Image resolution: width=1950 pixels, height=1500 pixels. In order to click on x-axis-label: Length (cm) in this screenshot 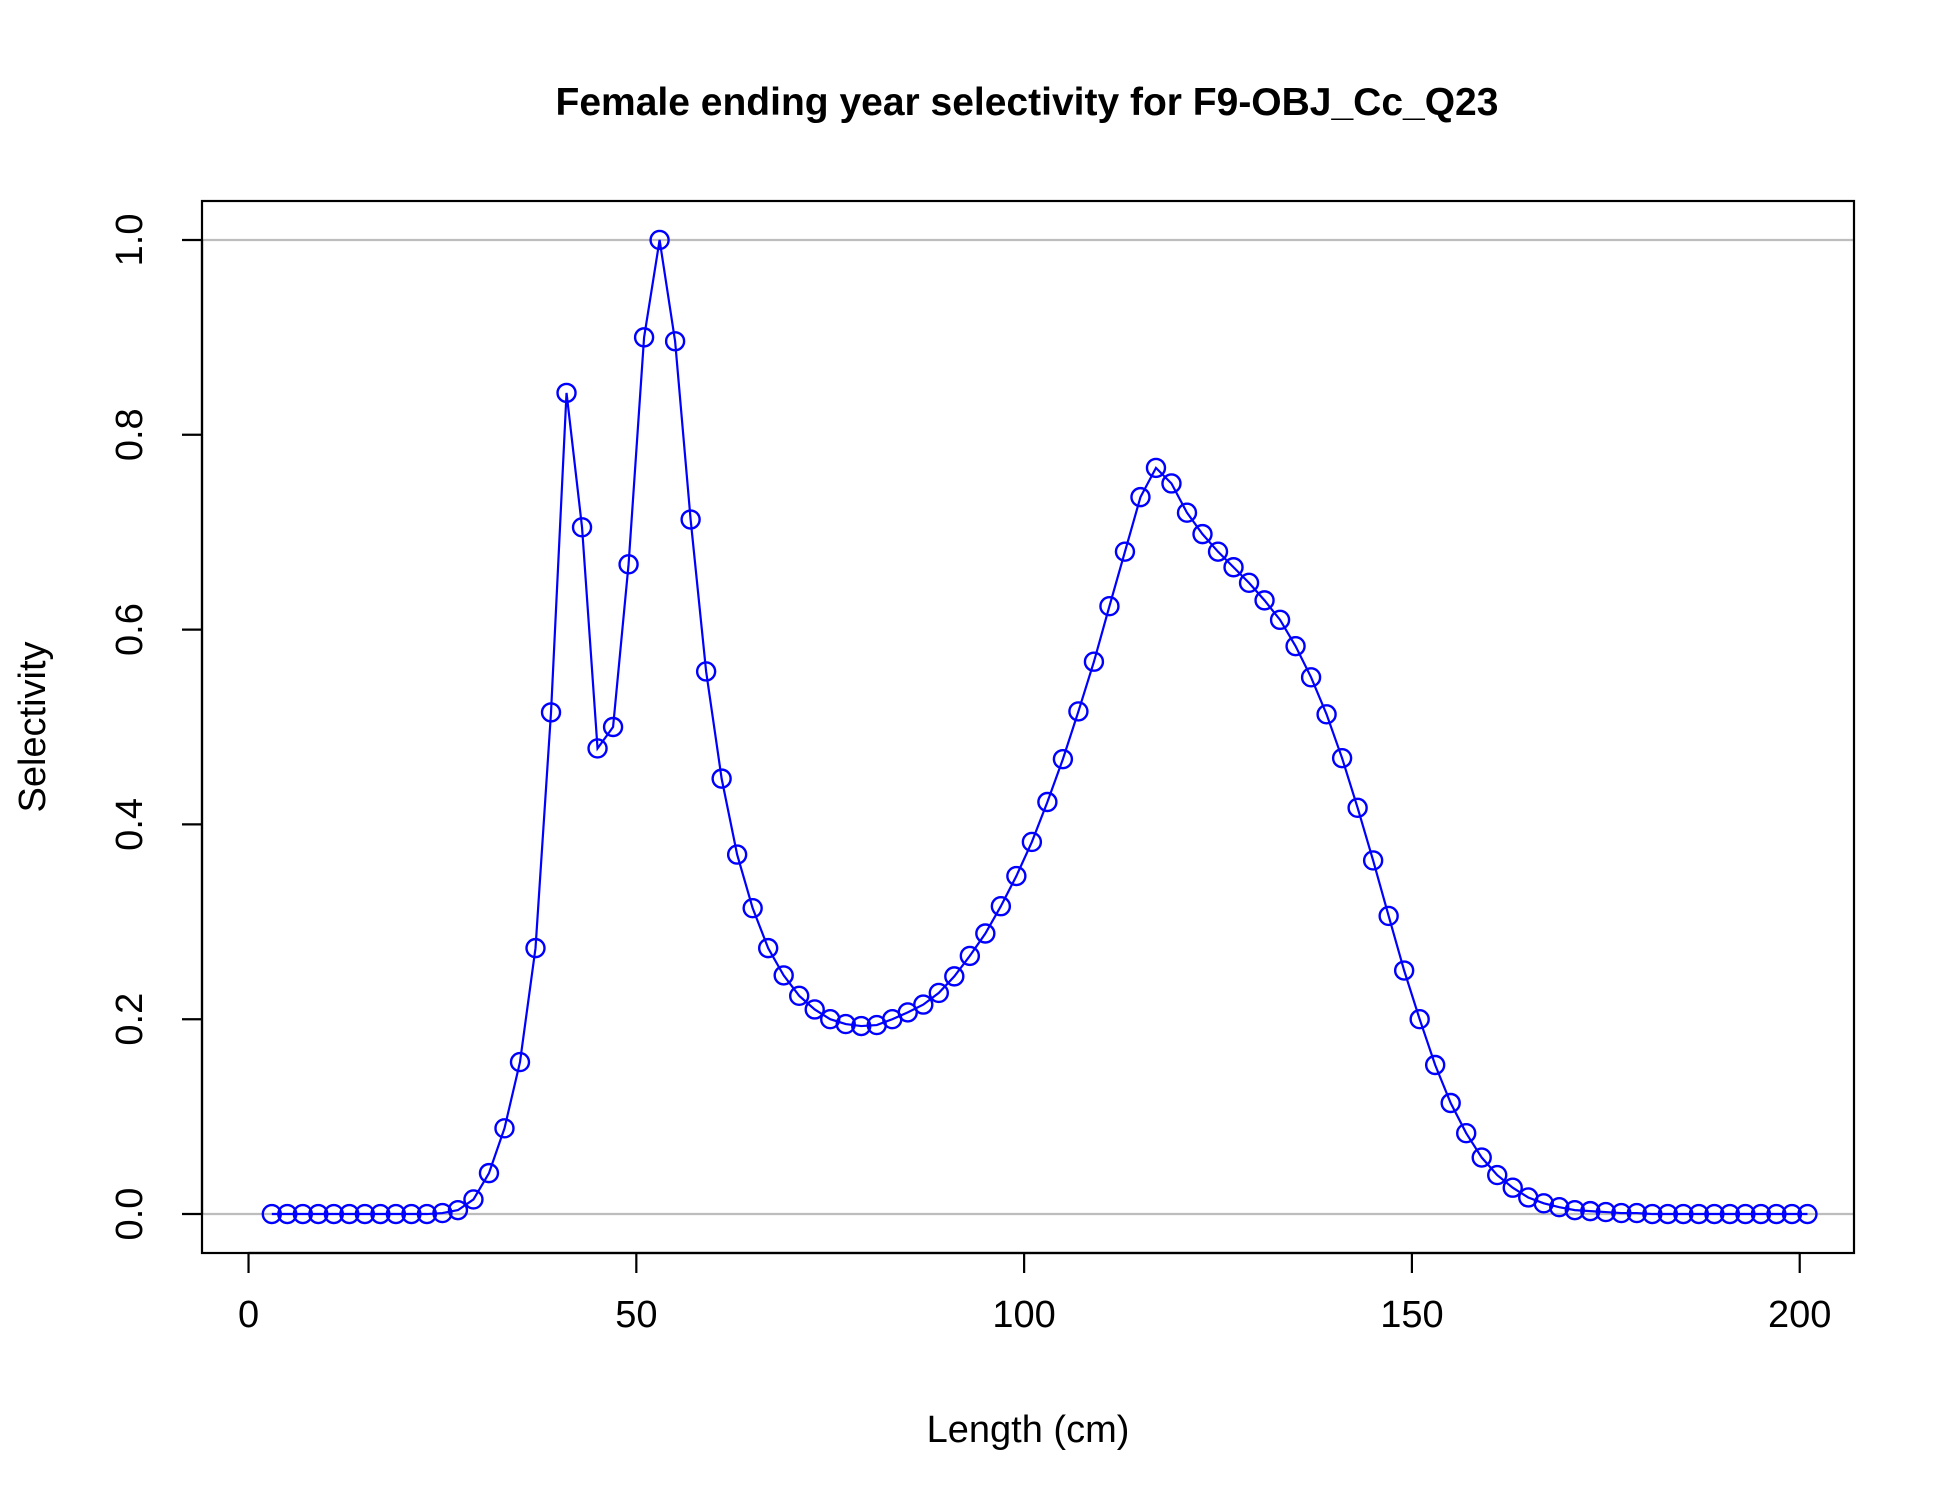, I will do `click(1028, 1430)`.